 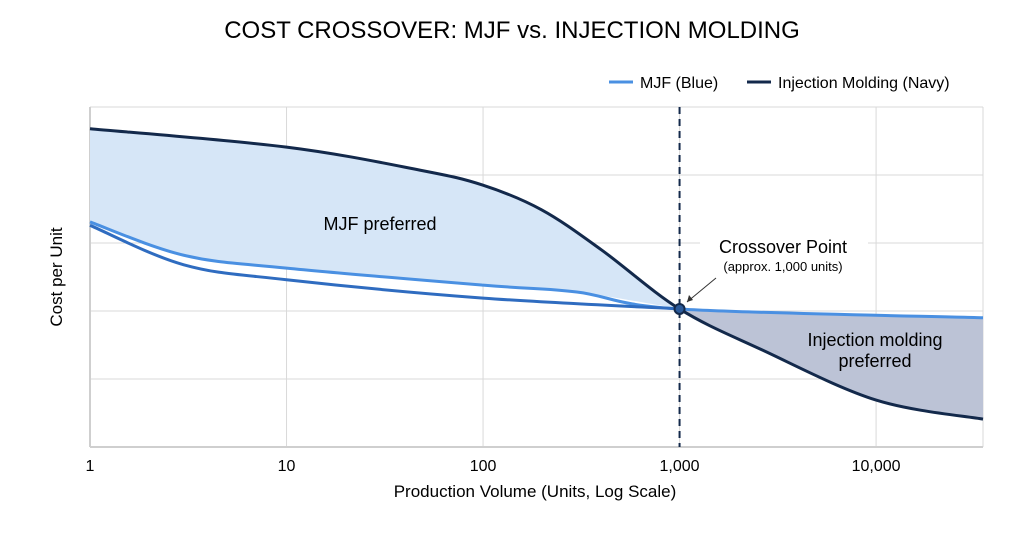 What do you see at coordinates (782, 266) in the screenshot?
I see `crossover-subtitle: (approx. 1,000 units)` at bounding box center [782, 266].